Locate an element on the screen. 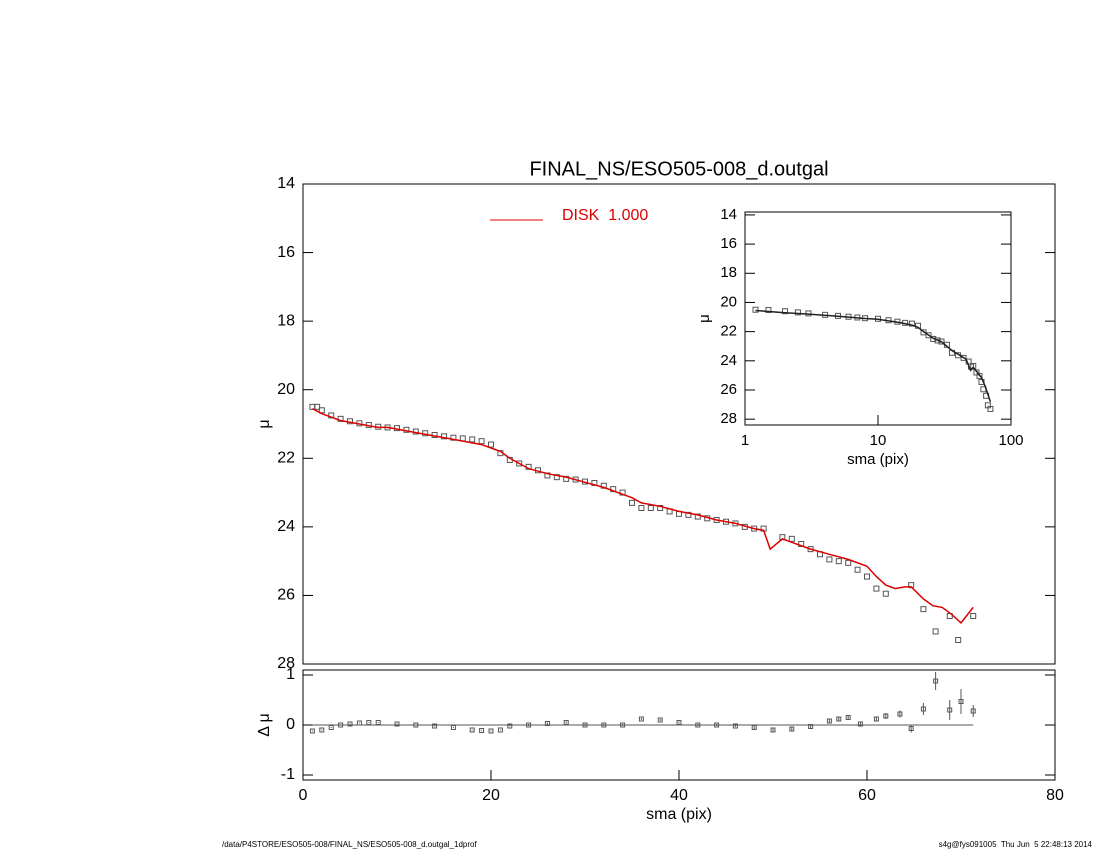  x-tick-label: 60 is located at coordinates (867, 795).